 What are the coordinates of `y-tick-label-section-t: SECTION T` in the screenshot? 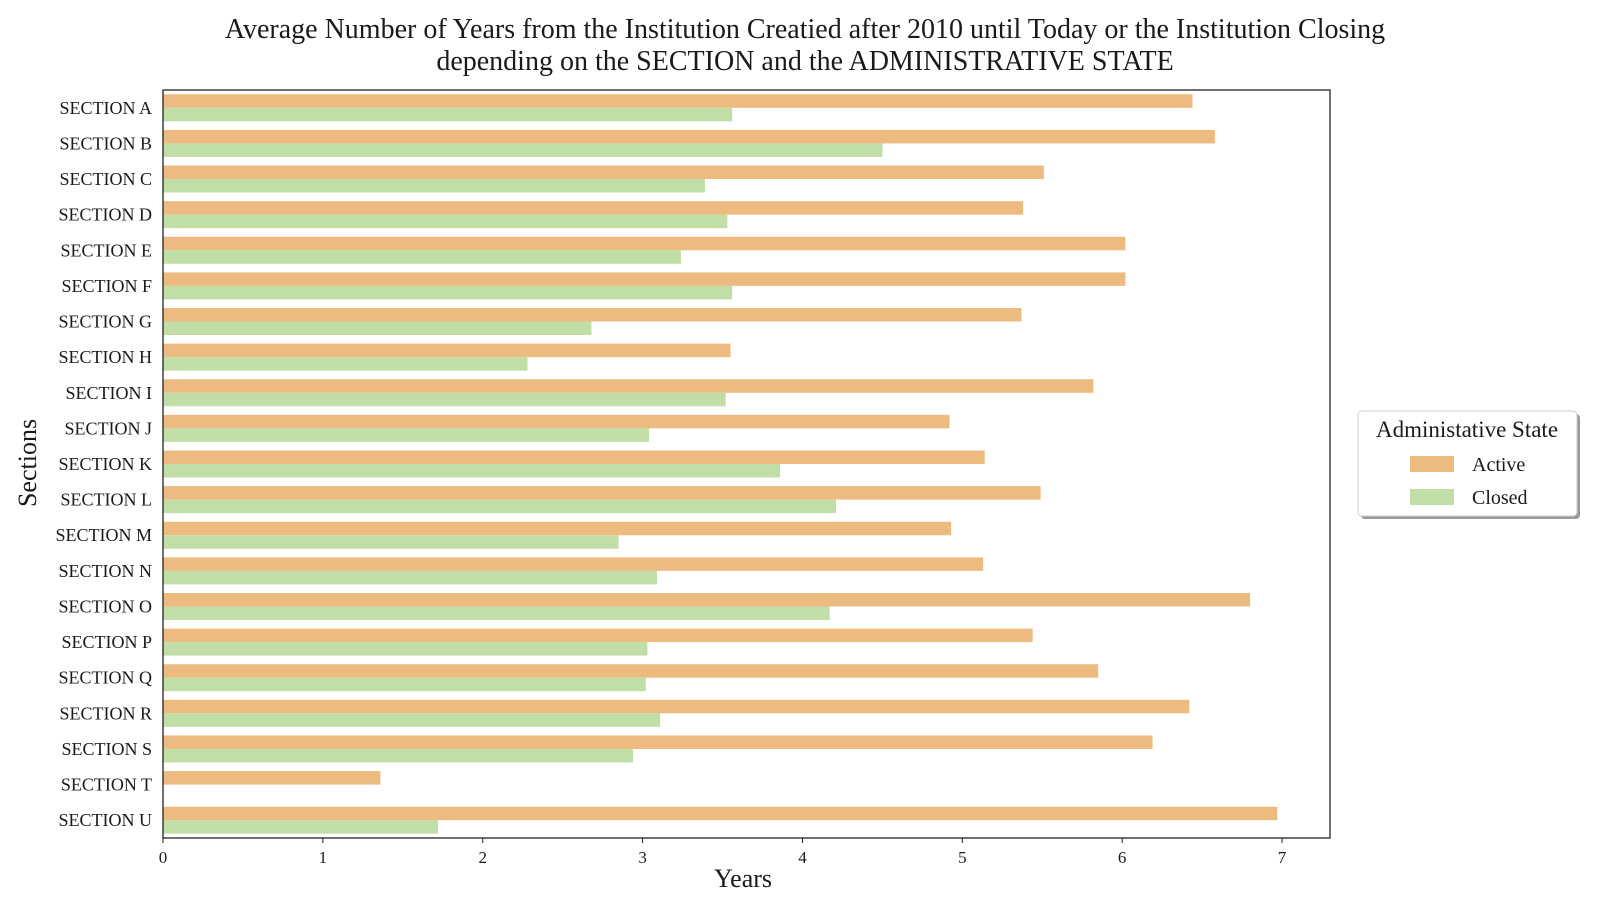 It's located at (106, 785).